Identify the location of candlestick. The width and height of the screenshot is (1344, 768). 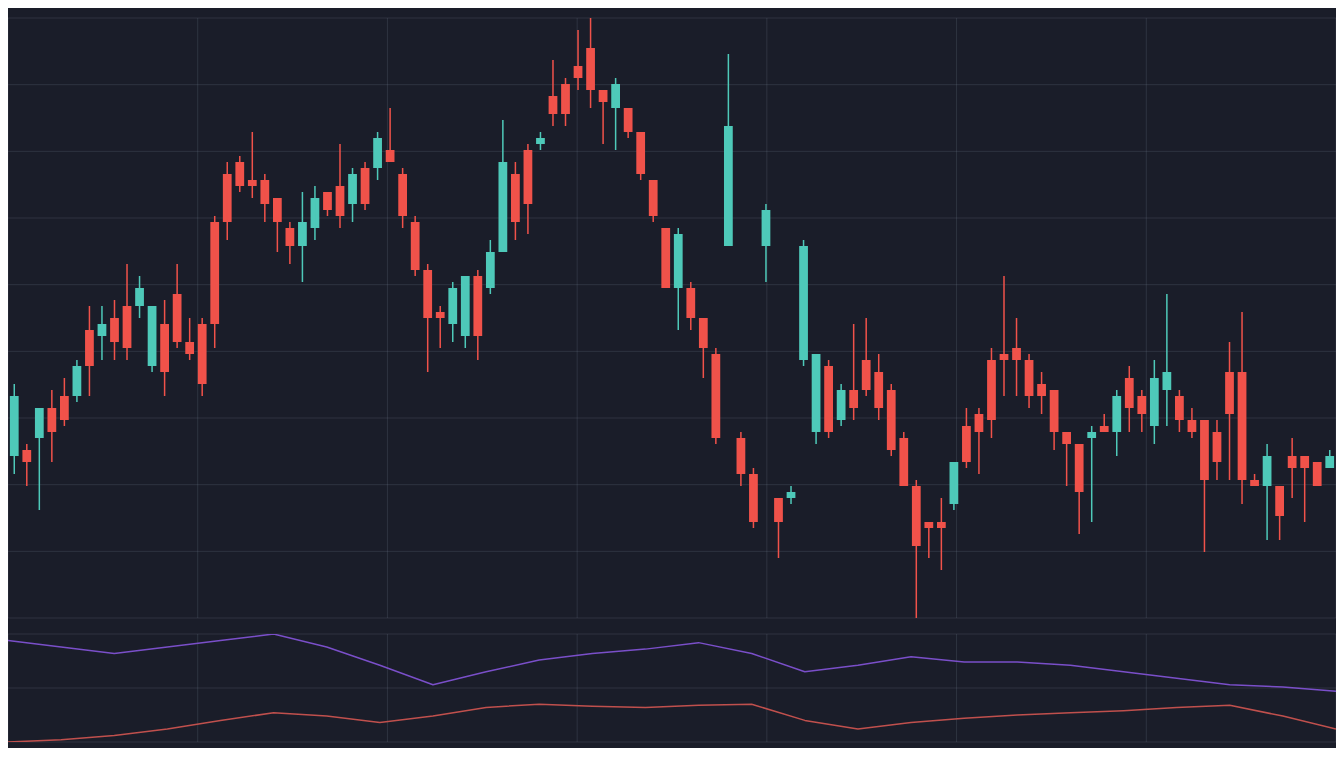
(1317, 474).